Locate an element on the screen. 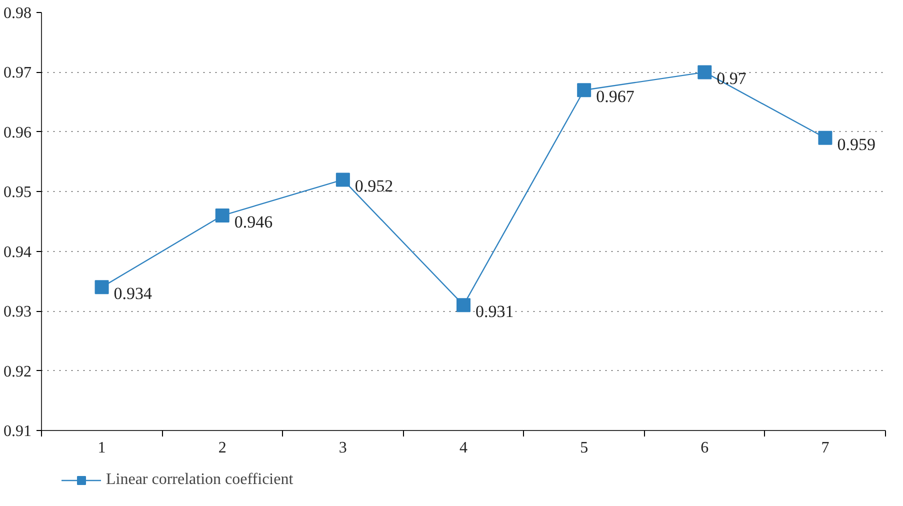  y-tick-label: 0.93 is located at coordinates (18, 312).